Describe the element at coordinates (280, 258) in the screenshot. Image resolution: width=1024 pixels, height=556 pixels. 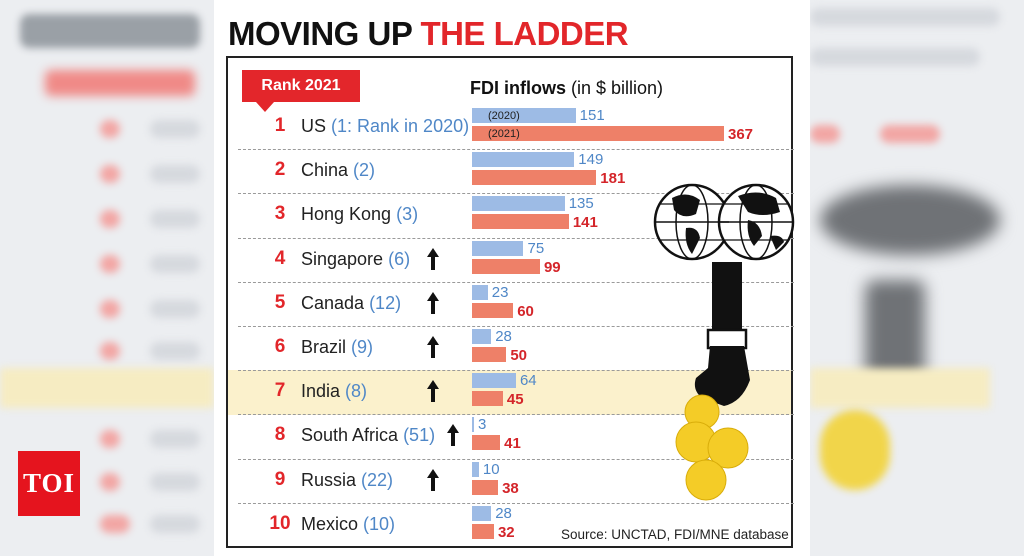
I see `rank-number: 4` at that location.